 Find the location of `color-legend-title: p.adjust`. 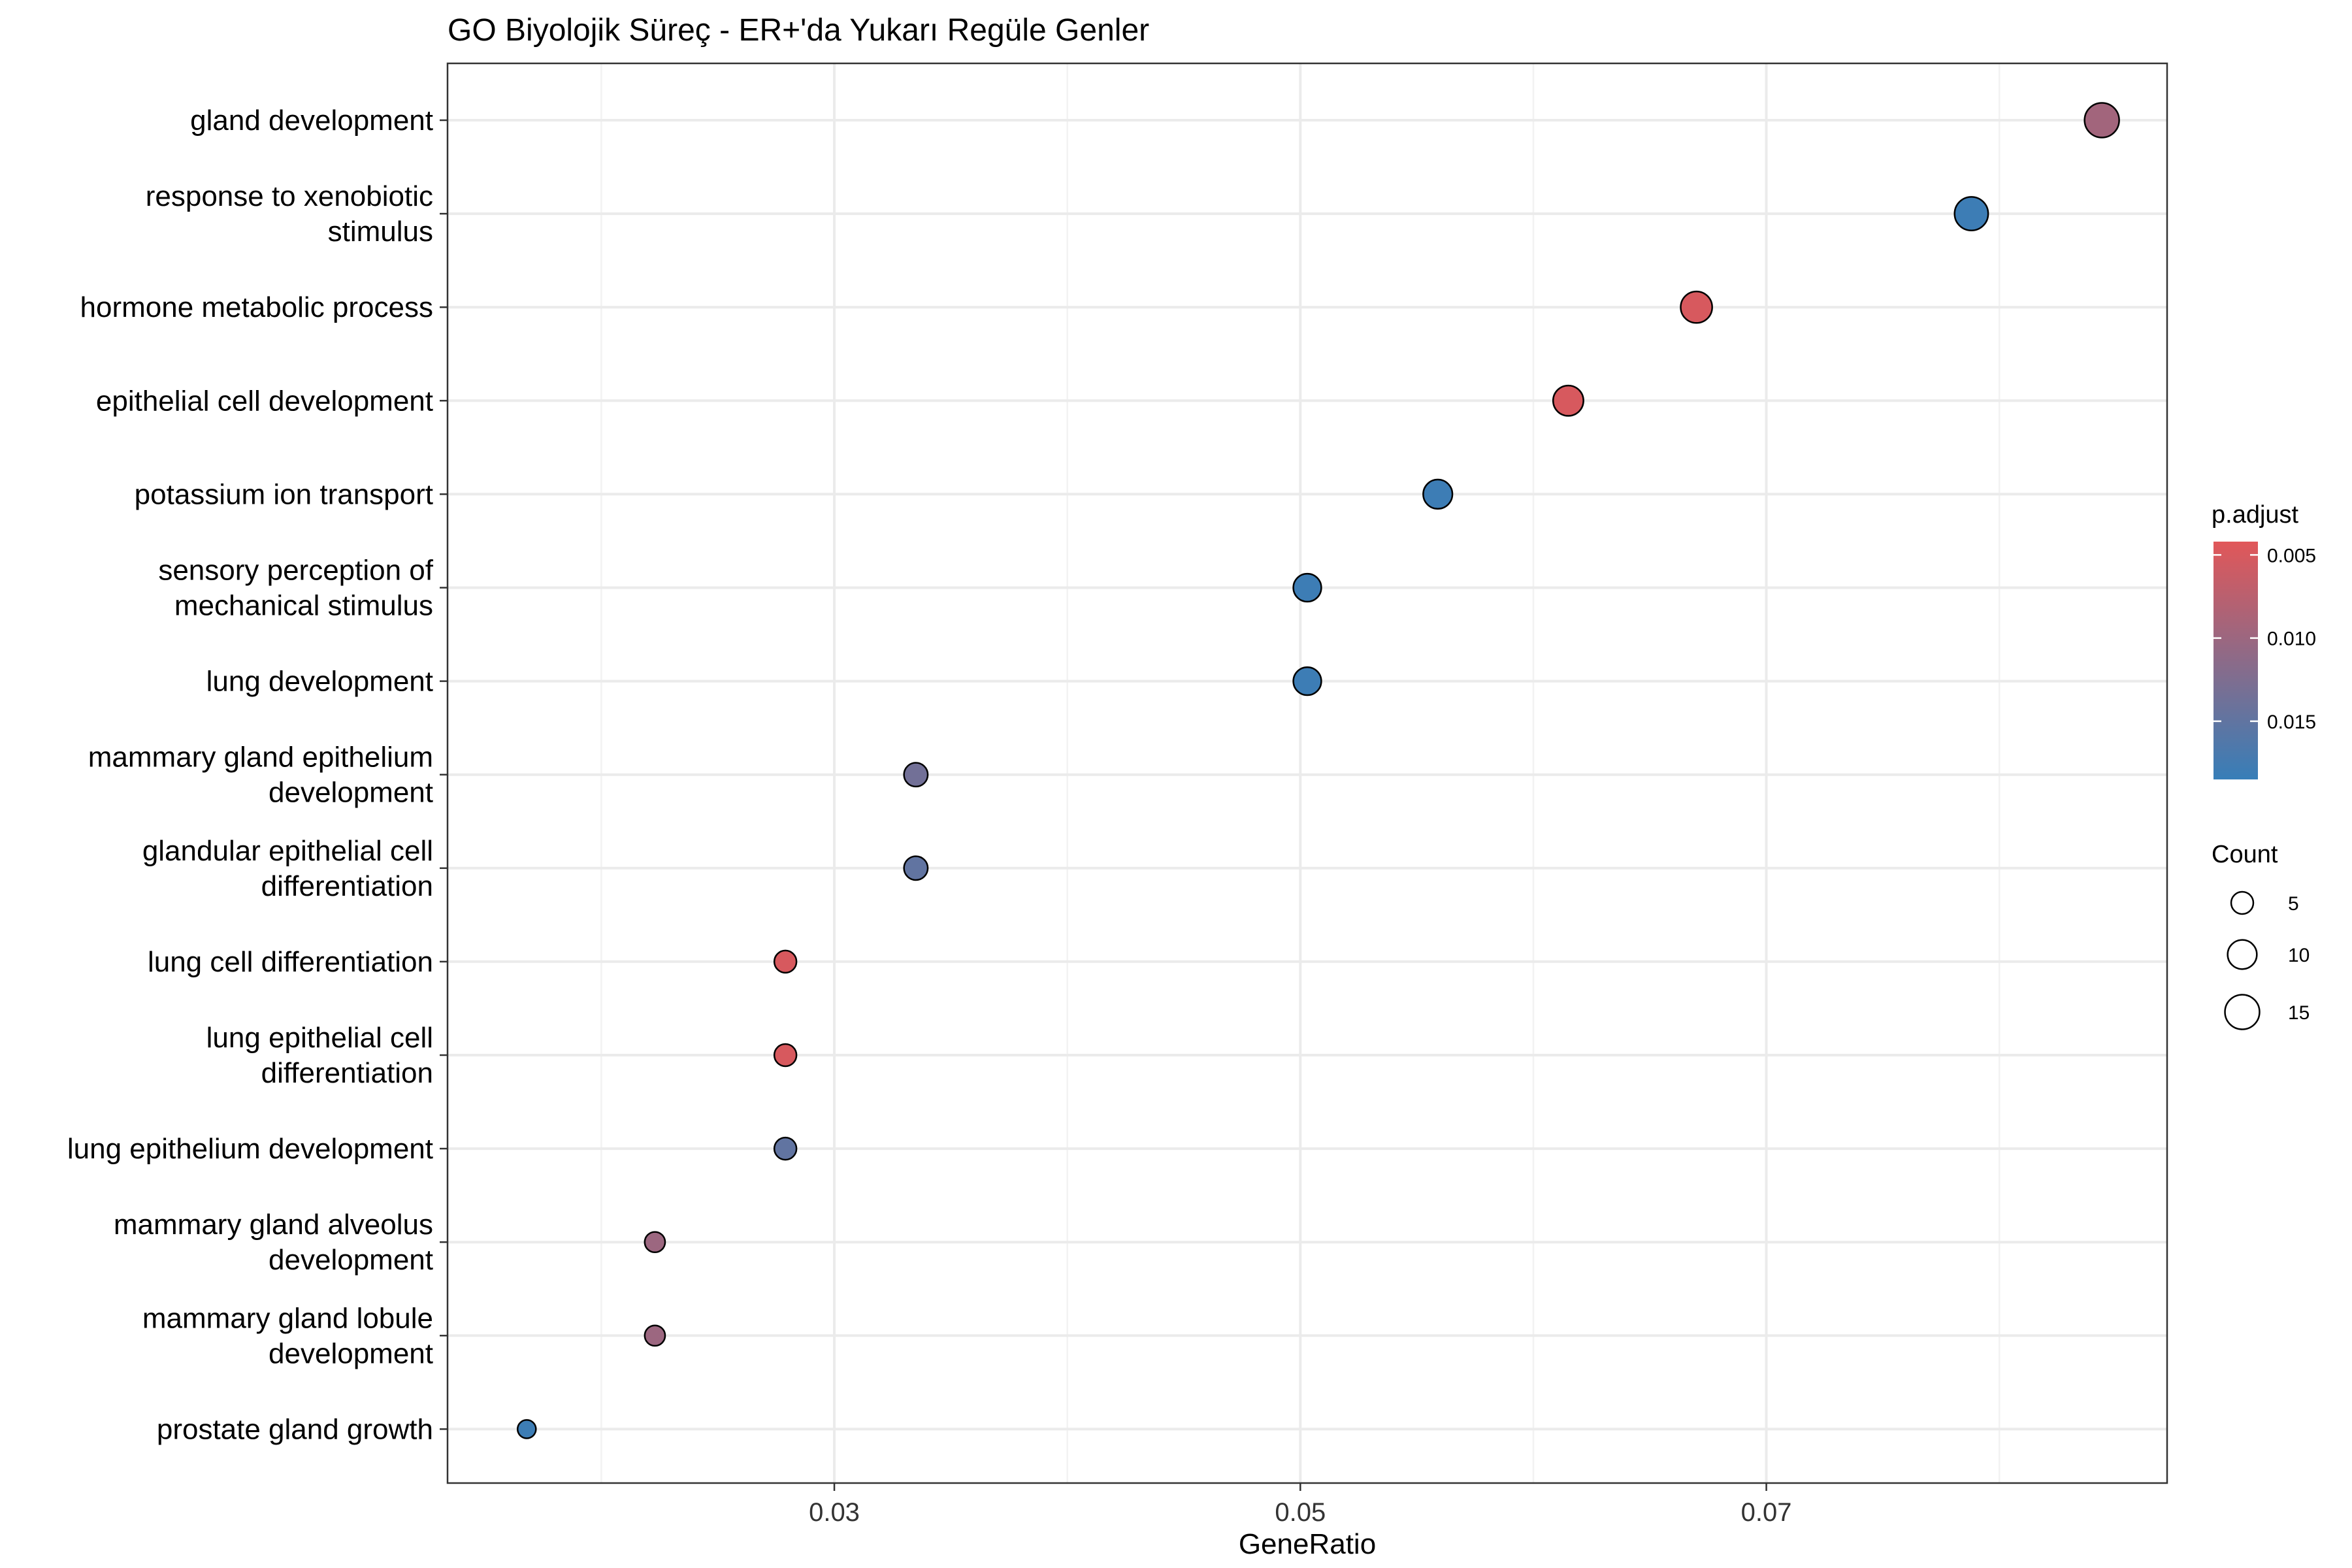

color-legend-title: p.adjust is located at coordinates (2255, 515).